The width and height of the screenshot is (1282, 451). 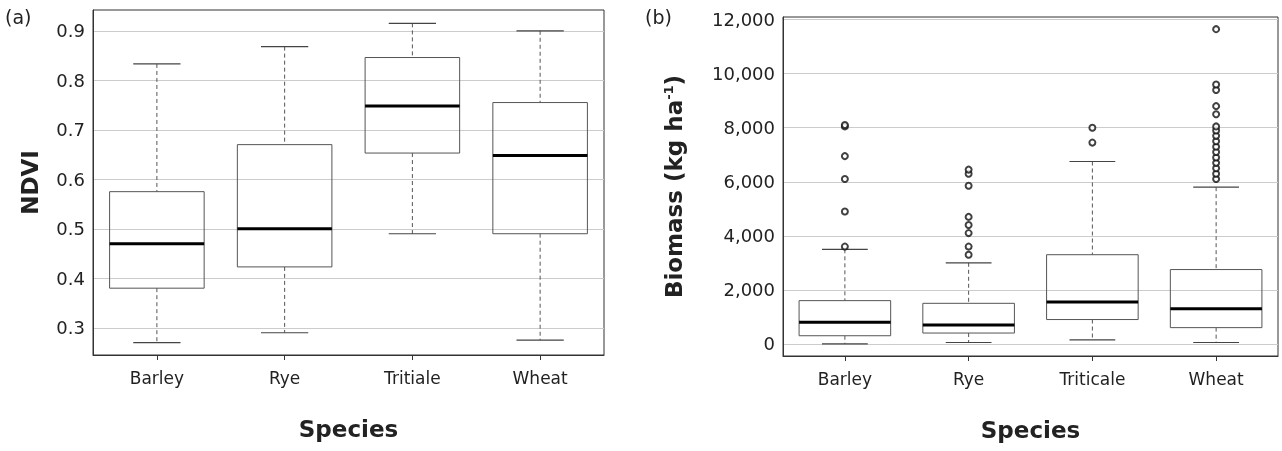 What do you see at coordinates (749, 236) in the screenshot?
I see `y-tick-label: 4,000` at bounding box center [749, 236].